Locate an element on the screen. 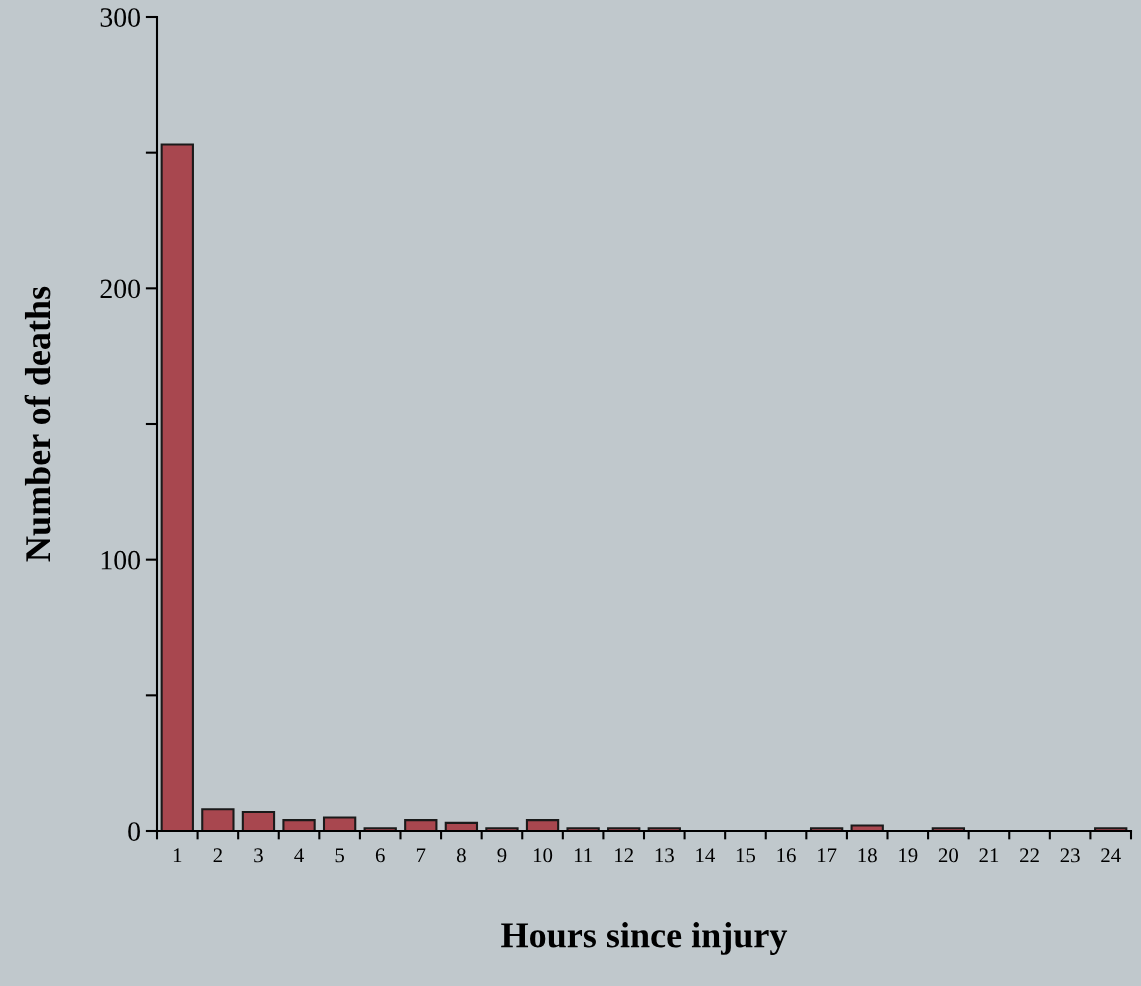  x-tick-label: 15 is located at coordinates (746, 855).